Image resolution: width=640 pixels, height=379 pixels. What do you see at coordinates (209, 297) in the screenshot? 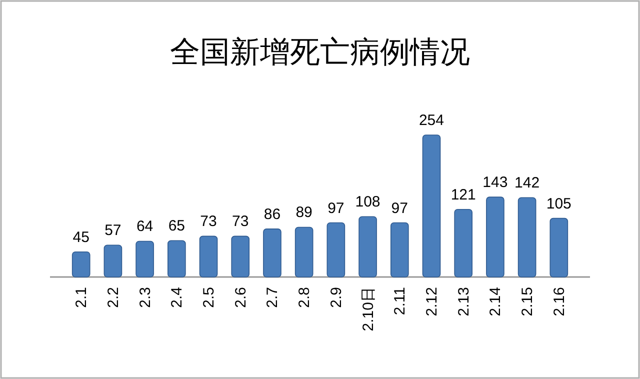
I see `x-tick-label: 2.5` at bounding box center [209, 297].